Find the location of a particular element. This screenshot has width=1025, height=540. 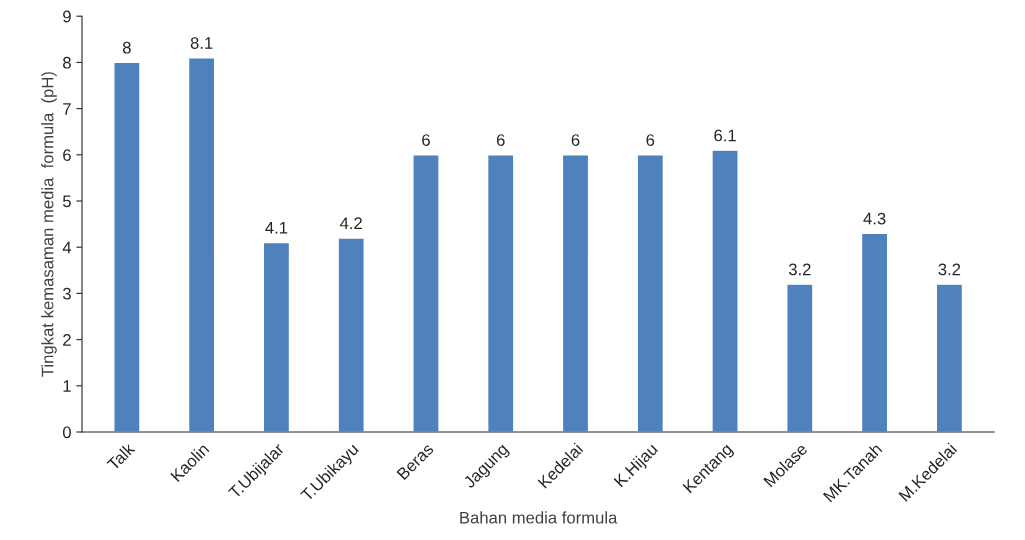

y-tick-label: 7 is located at coordinates (67, 109).